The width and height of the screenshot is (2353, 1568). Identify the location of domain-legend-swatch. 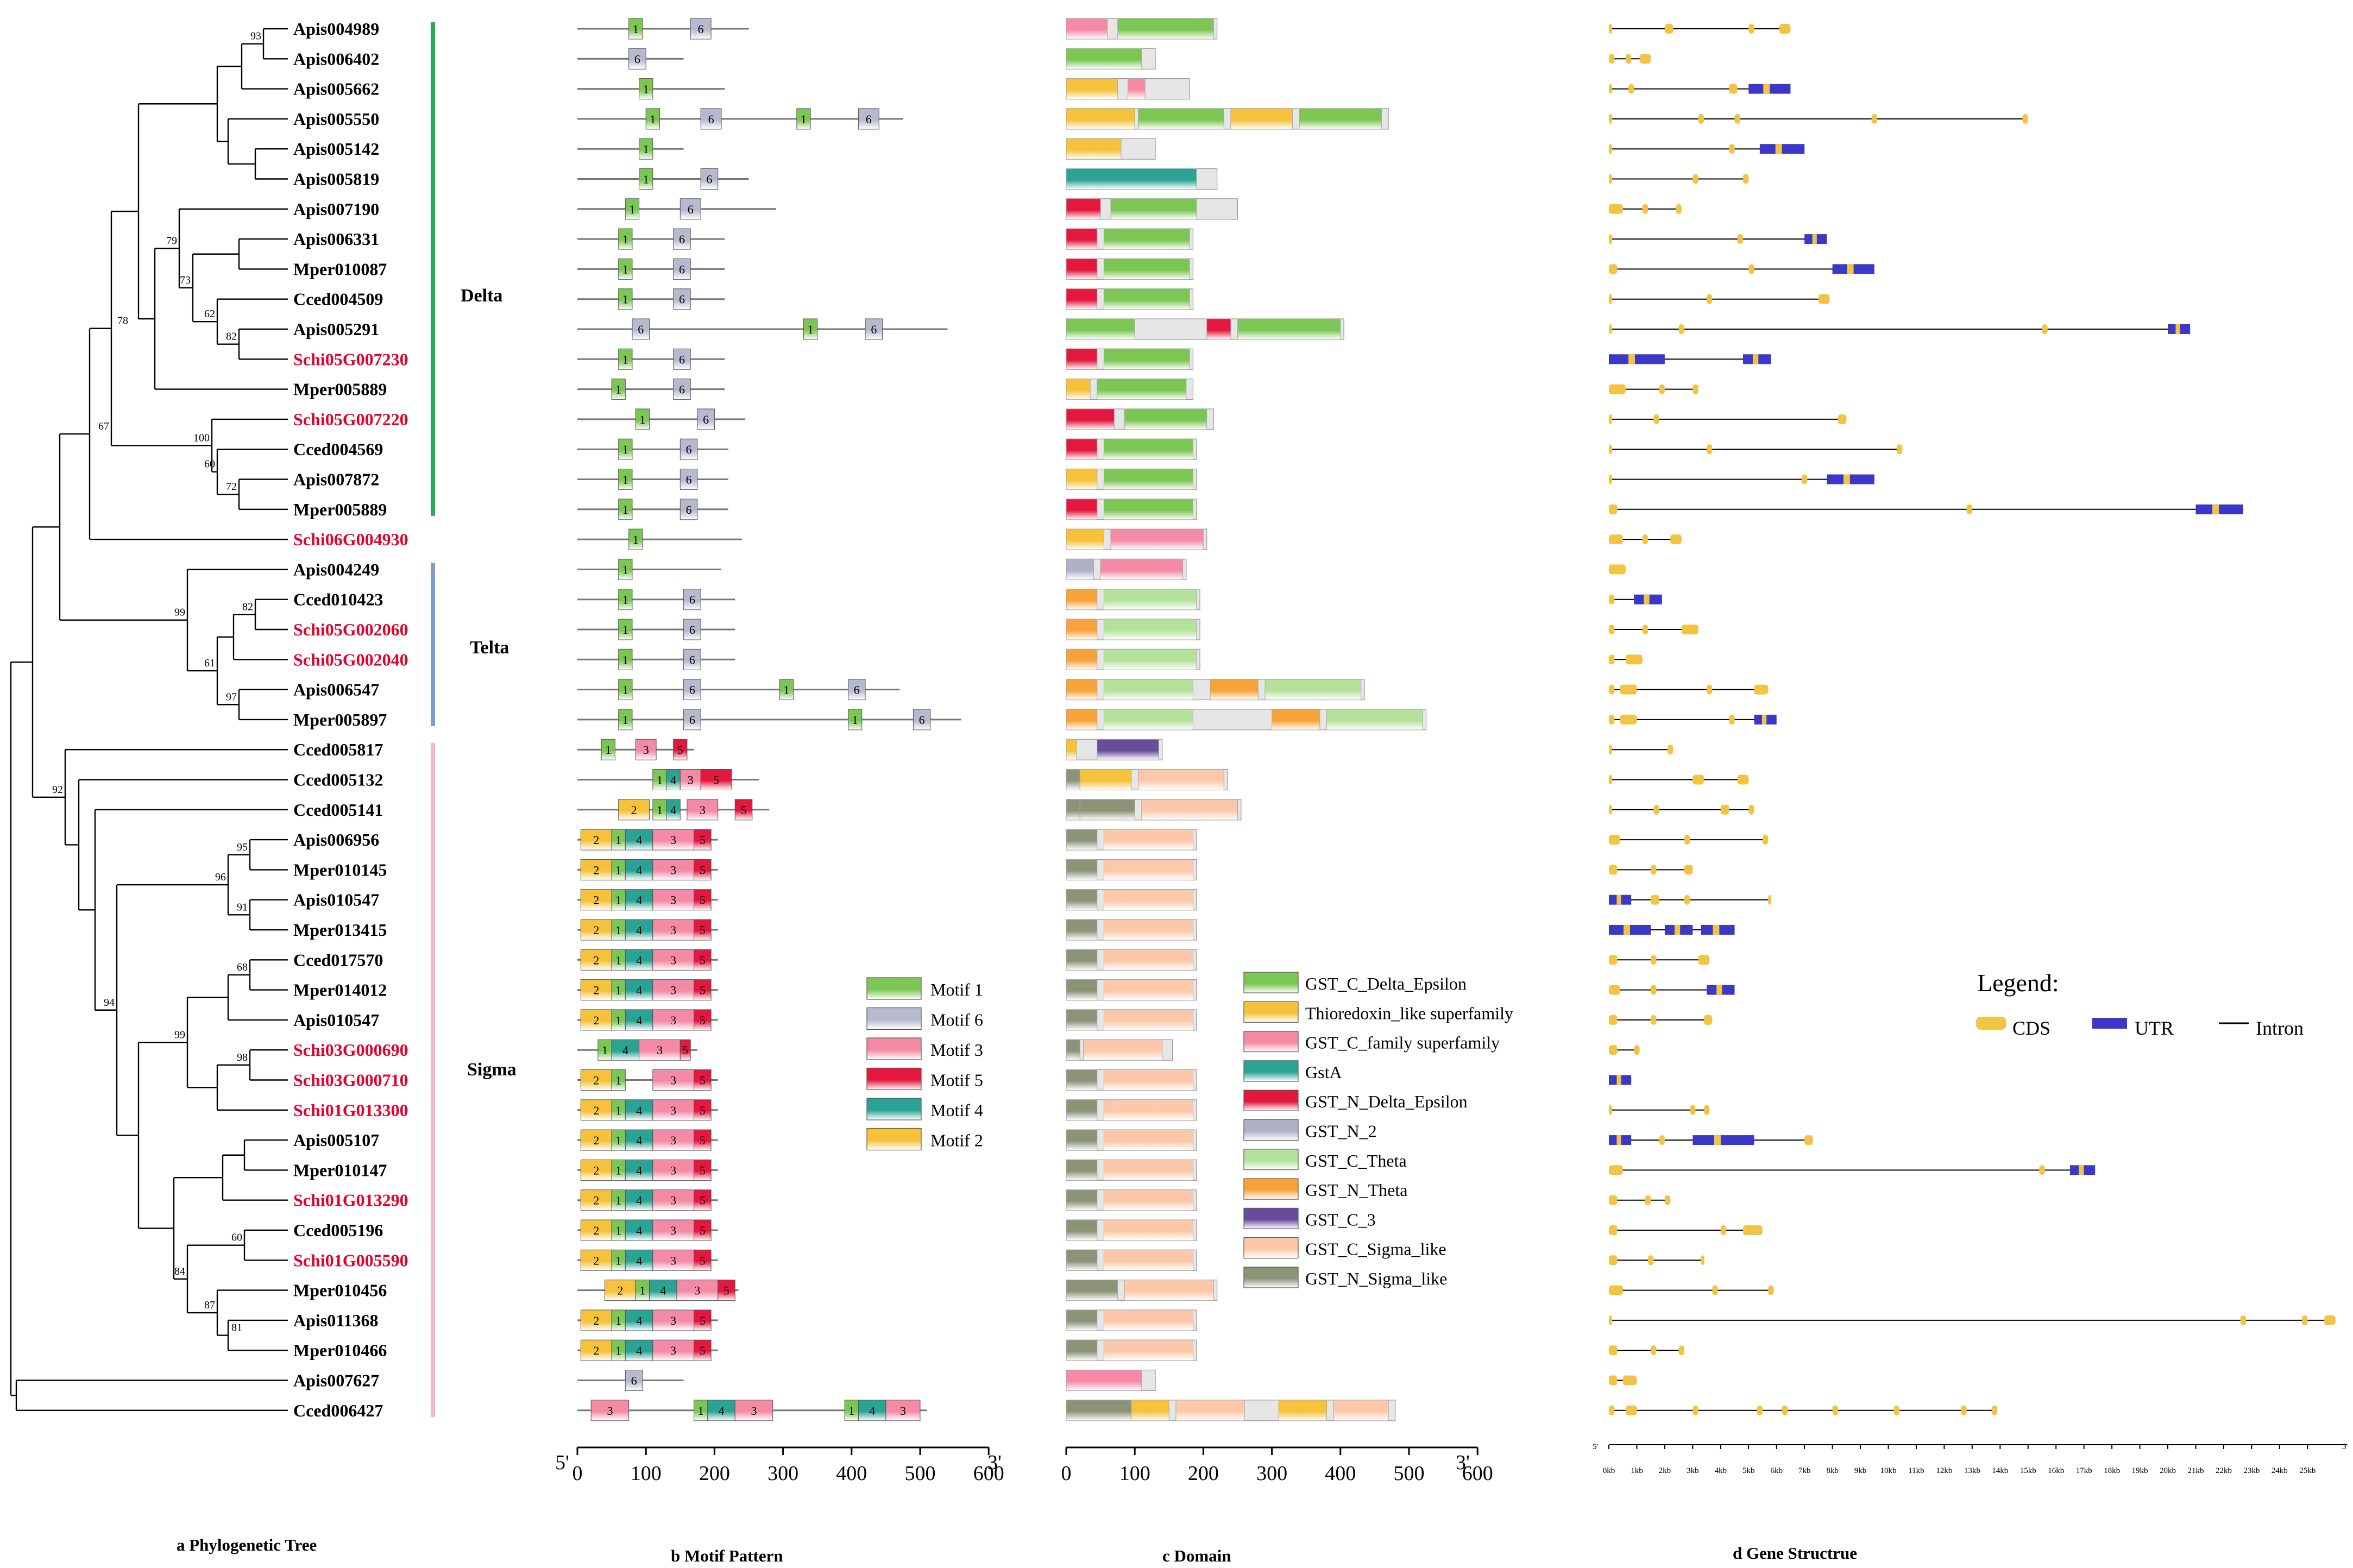
(1271, 1130).